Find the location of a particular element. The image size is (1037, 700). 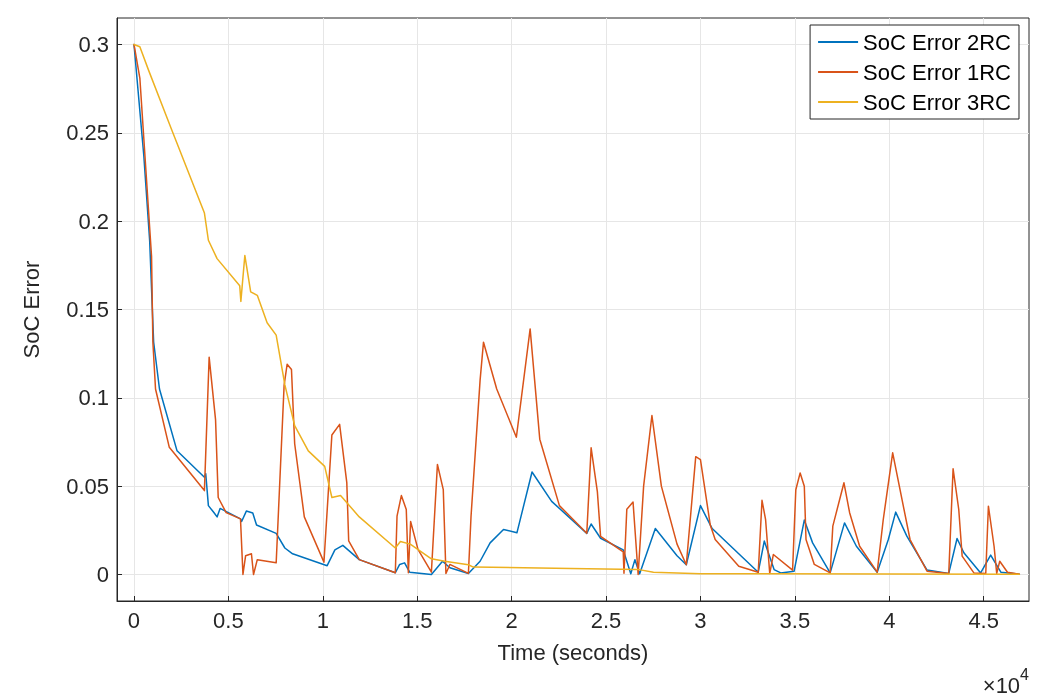

x-tick-label: 2 is located at coordinates (511, 620).